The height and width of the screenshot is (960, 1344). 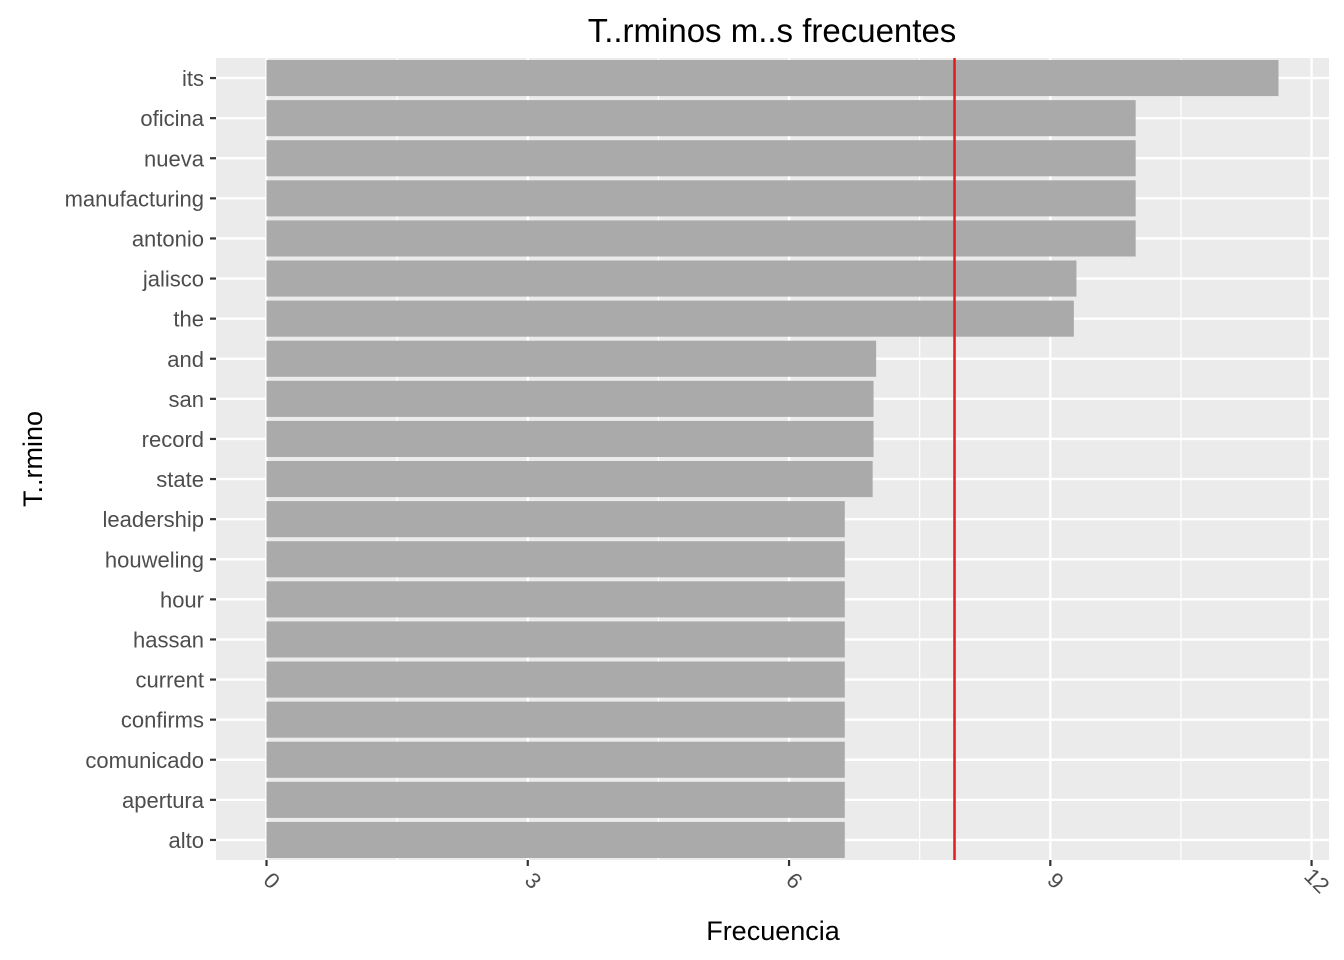 What do you see at coordinates (144, 760) in the screenshot?
I see `y-tick-label: comunicado` at bounding box center [144, 760].